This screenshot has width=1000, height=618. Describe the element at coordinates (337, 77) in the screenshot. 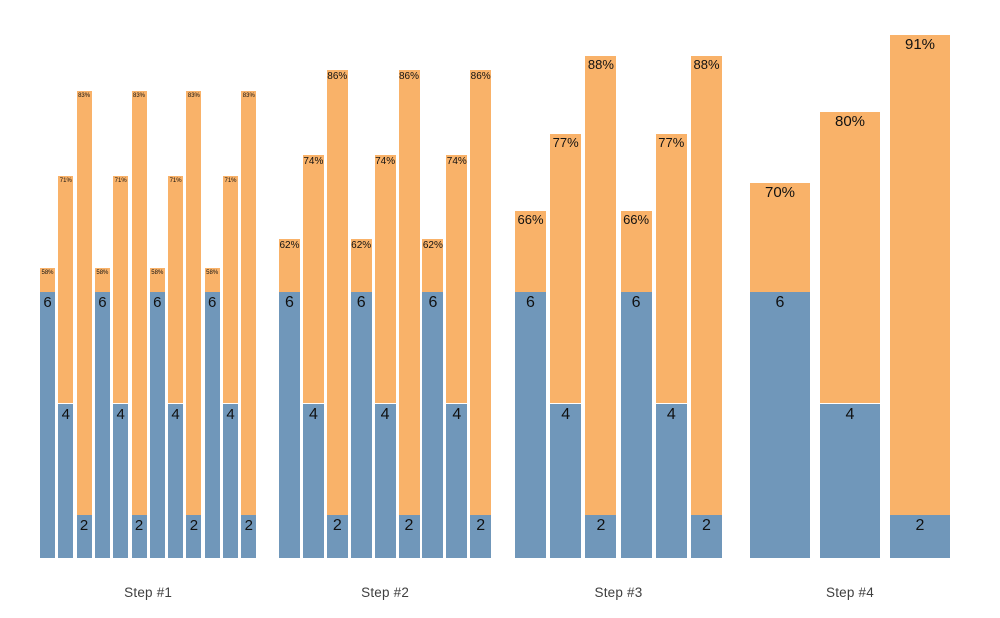

I see `bar-percent-label: 86%` at that location.